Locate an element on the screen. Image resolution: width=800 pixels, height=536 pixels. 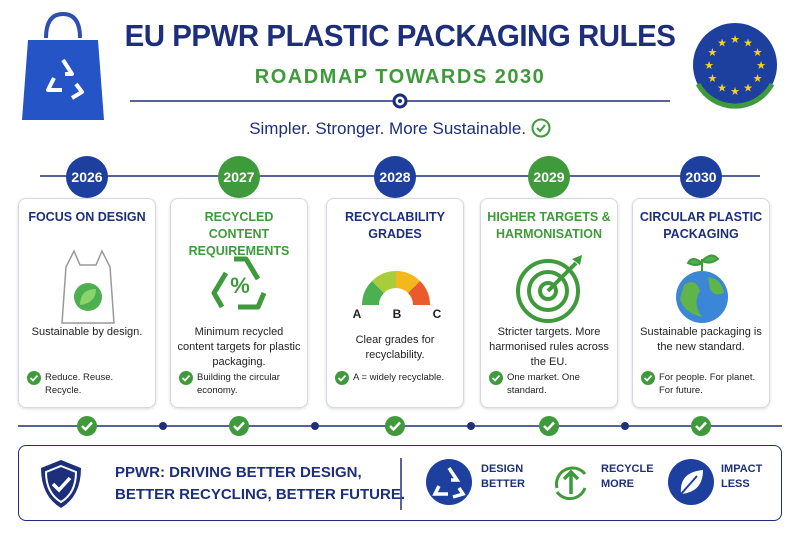
step-note: Reduce. Reuse. Recycle. is located at coordinates (89, 384).